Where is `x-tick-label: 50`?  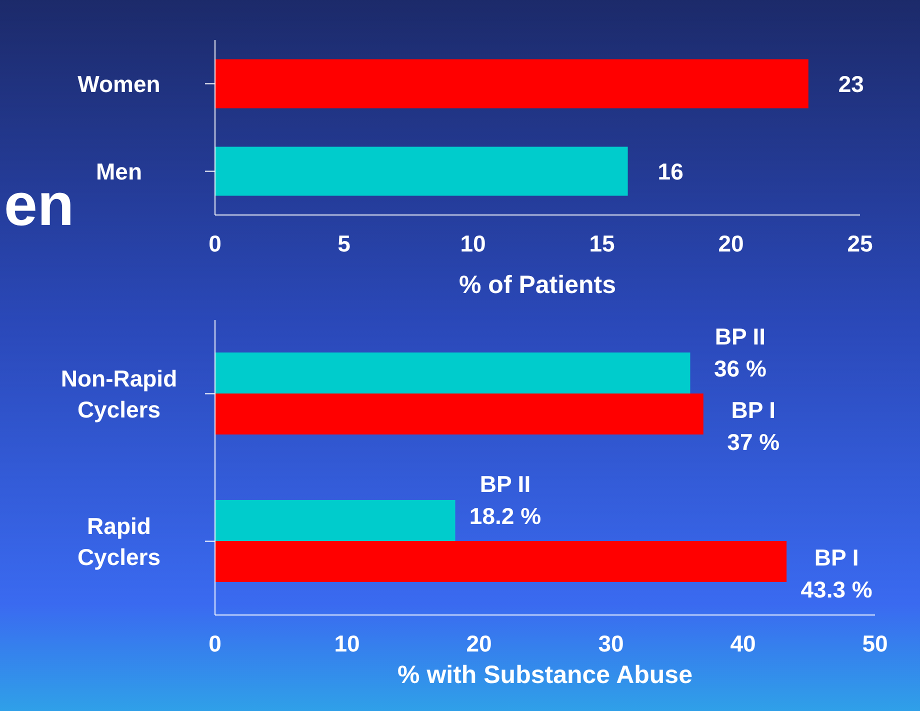
x-tick-label: 50 is located at coordinates (875, 643).